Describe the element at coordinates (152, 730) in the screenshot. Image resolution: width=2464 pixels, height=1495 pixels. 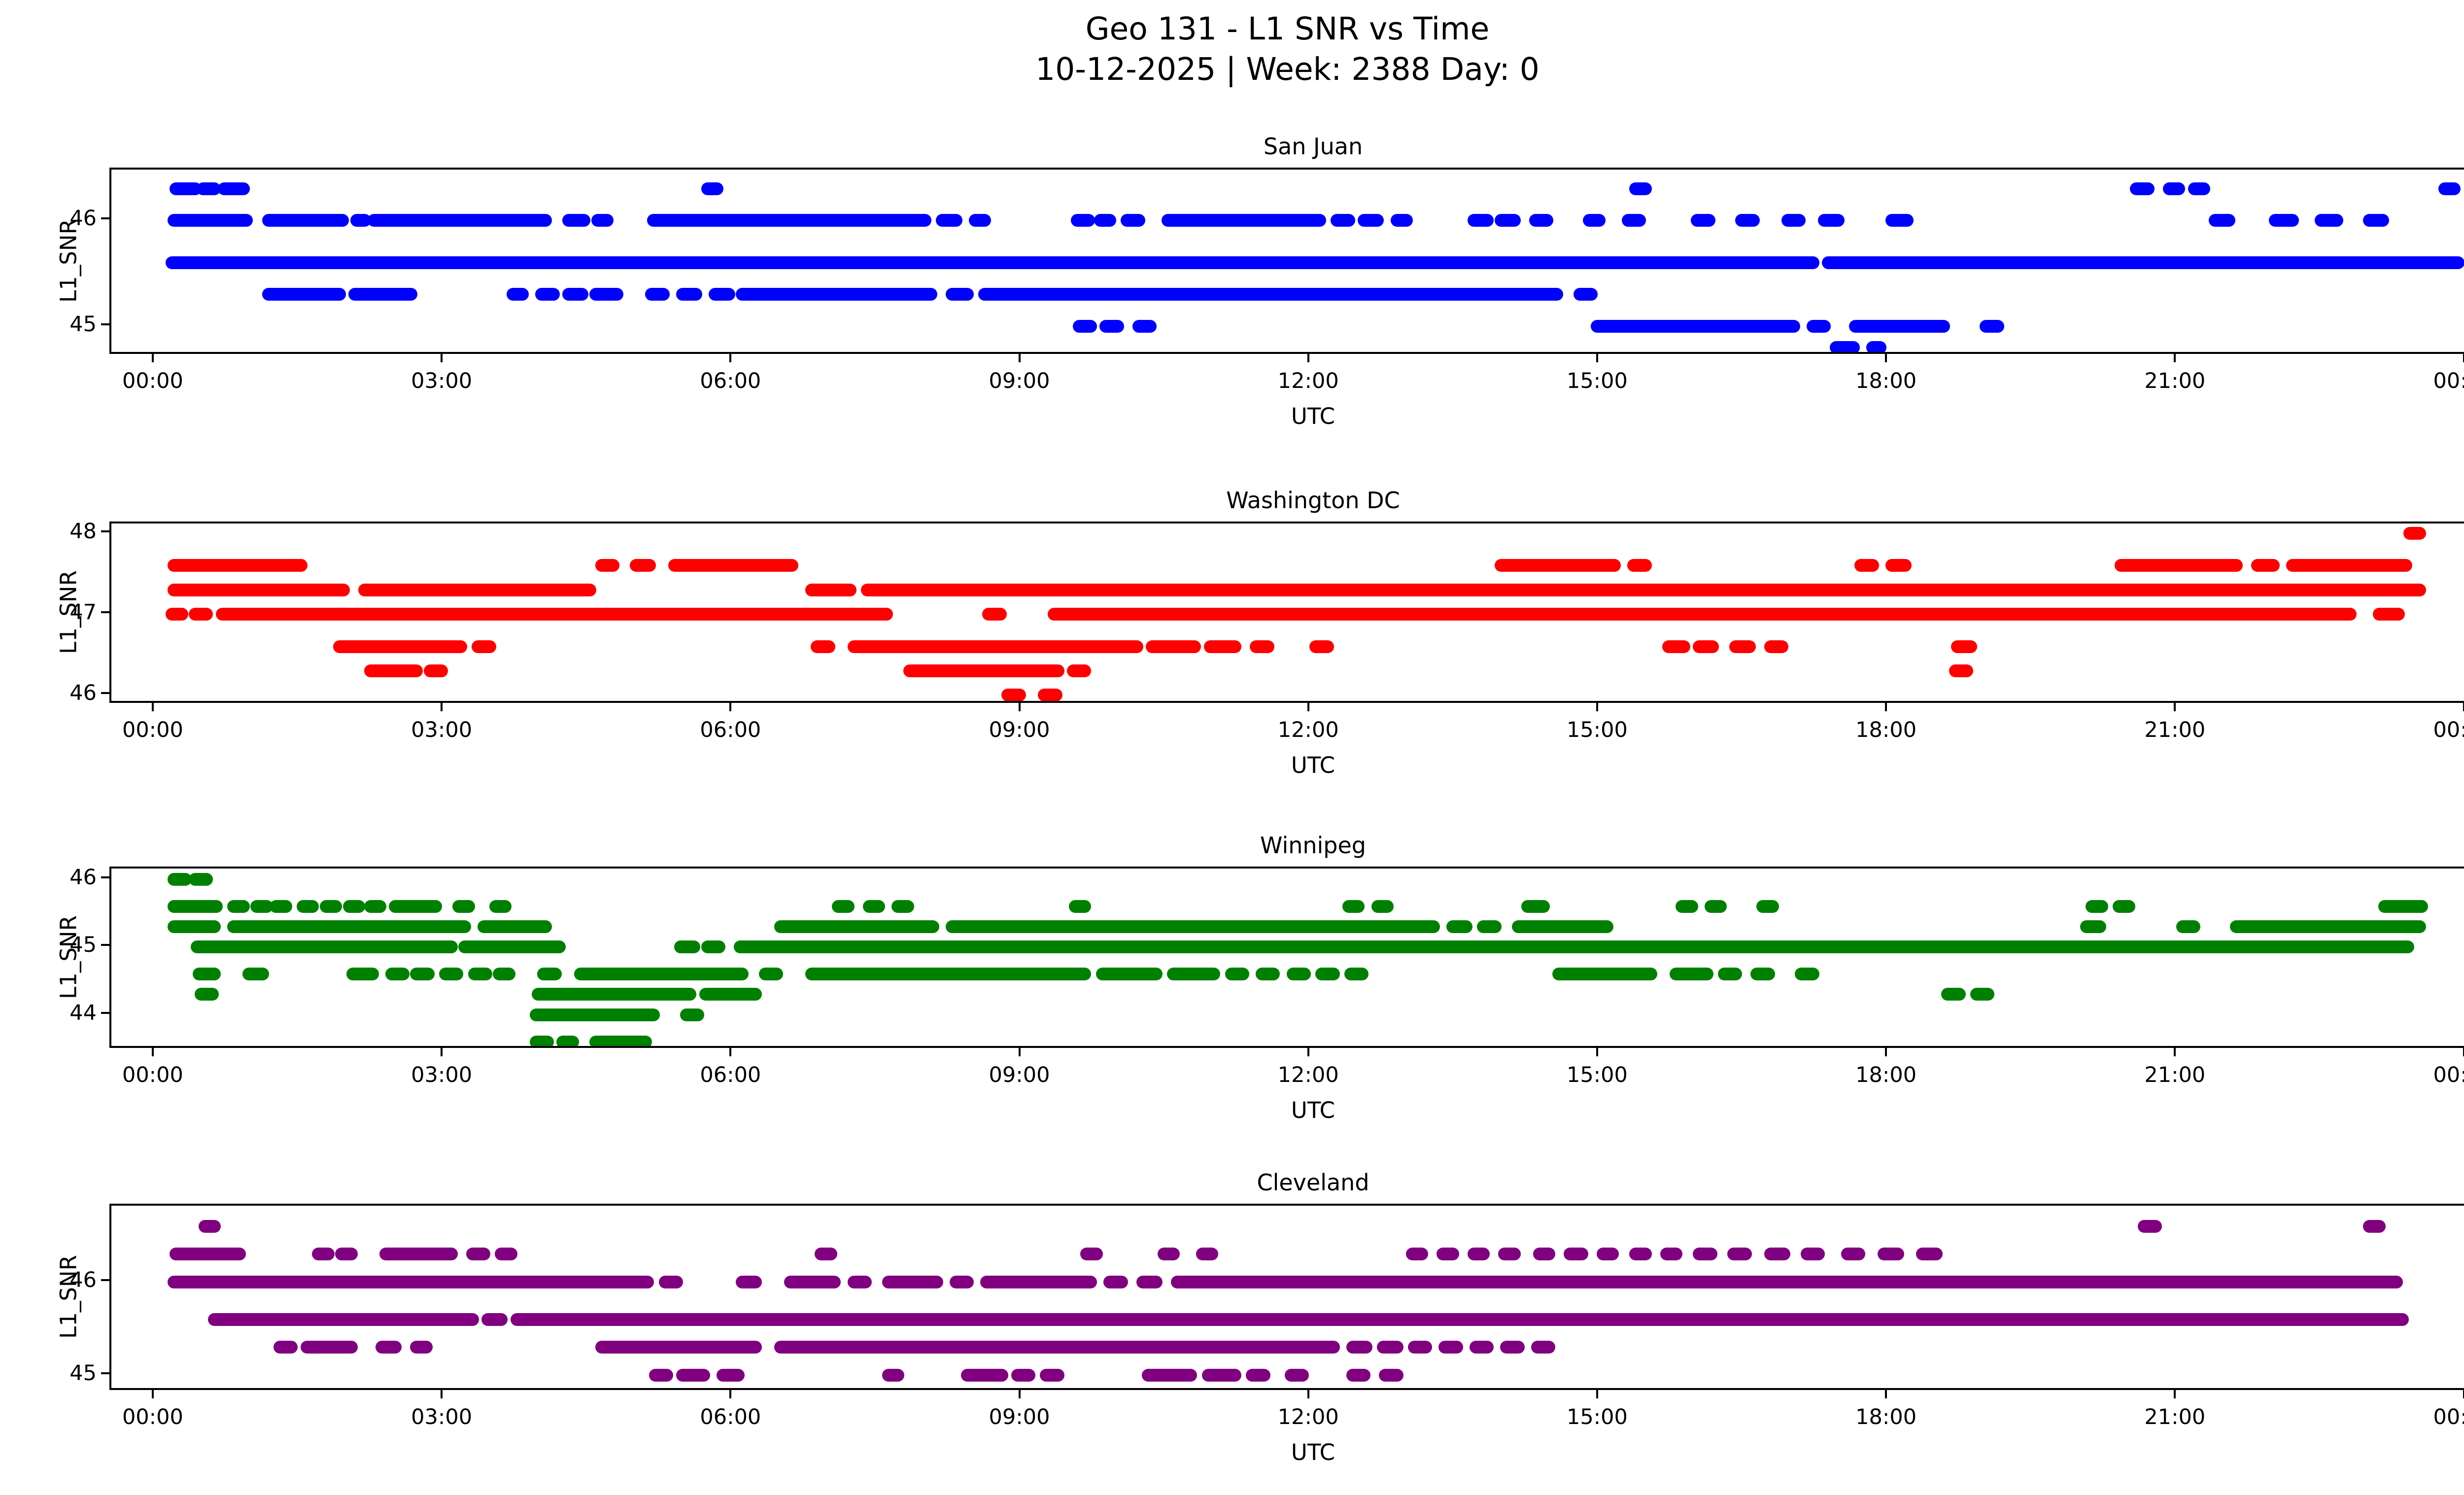
I see `x-tick-label: 00:00` at that location.